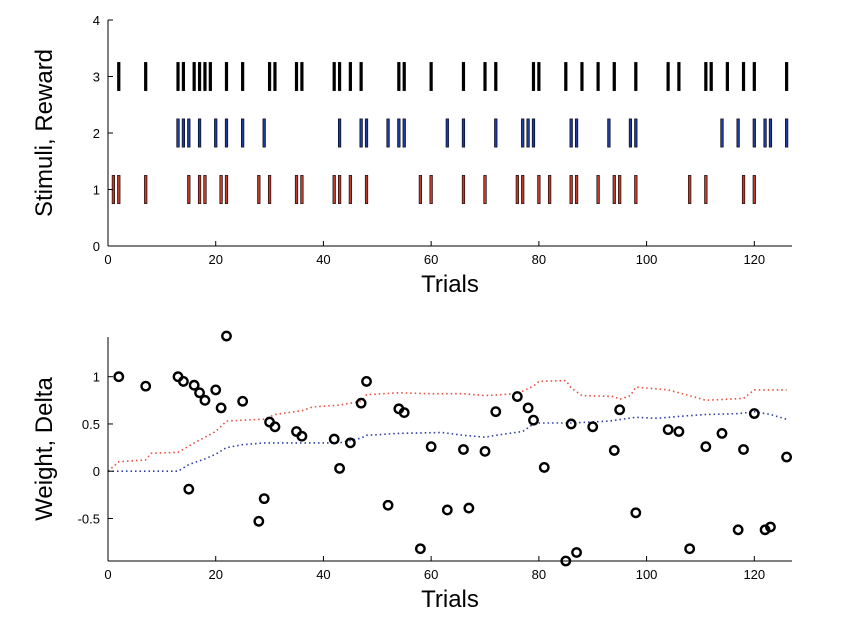  What do you see at coordinates (647, 574) in the screenshot?
I see `x-tick-label: 100` at bounding box center [647, 574].